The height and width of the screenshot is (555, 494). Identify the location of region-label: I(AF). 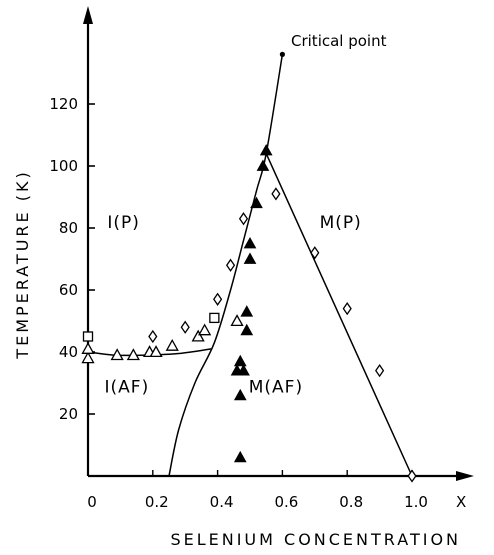
(127, 387).